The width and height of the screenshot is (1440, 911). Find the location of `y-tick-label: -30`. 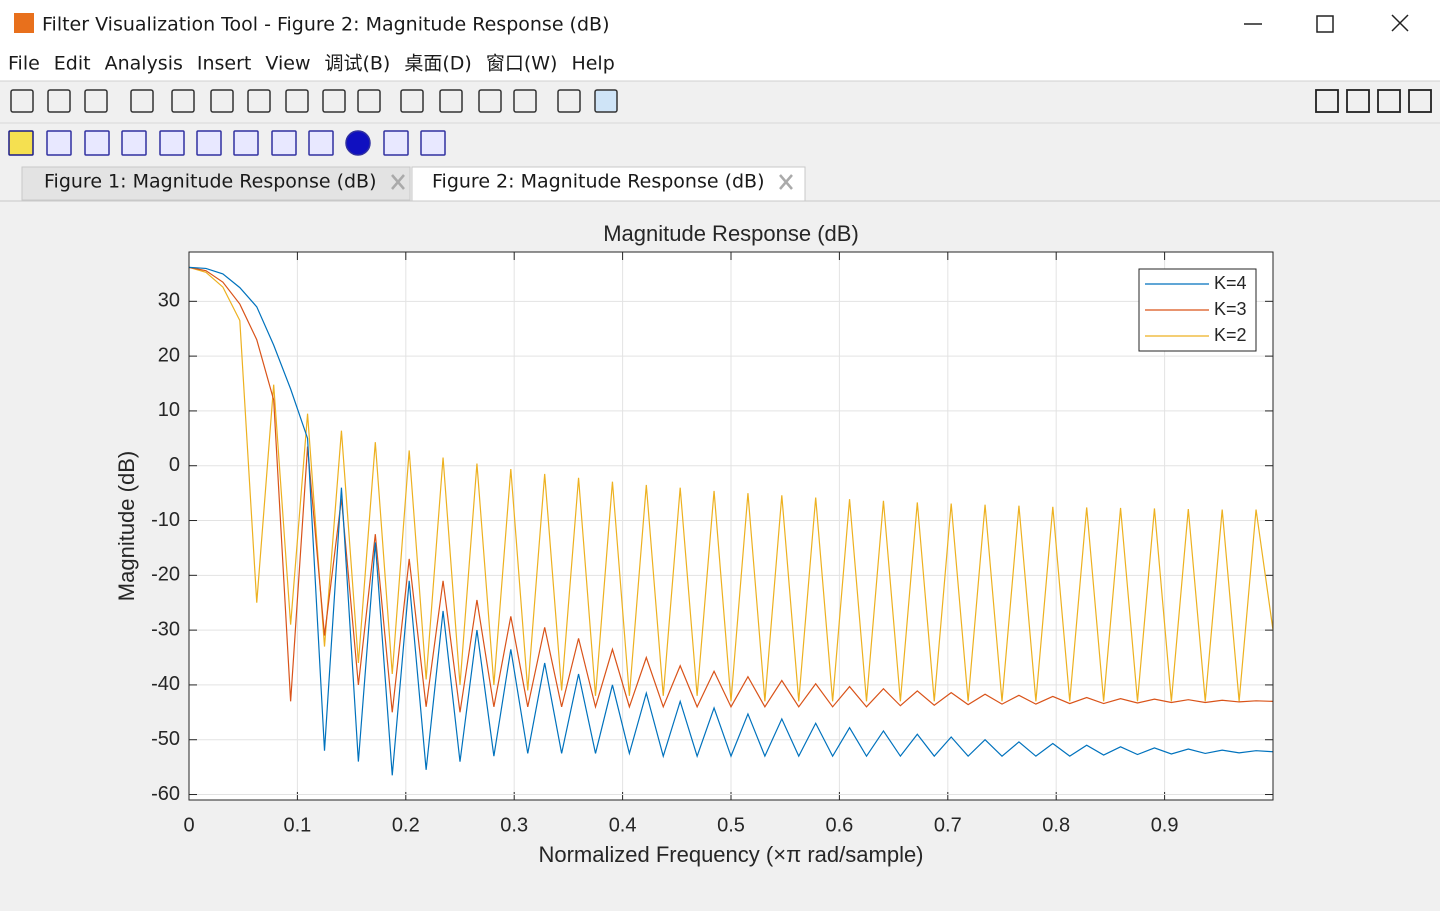

y-tick-label: -30 is located at coordinates (165, 629).